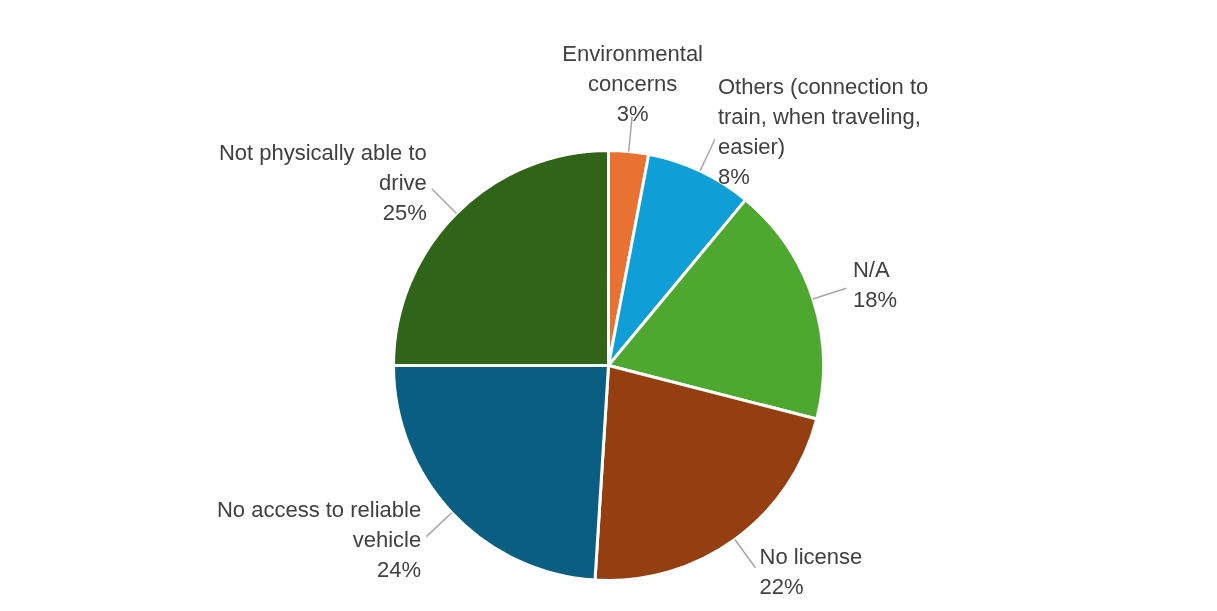  What do you see at coordinates (823, 117) in the screenshot?
I see `slice-label: Others (connection to train, when traveling, easier)` at bounding box center [823, 117].